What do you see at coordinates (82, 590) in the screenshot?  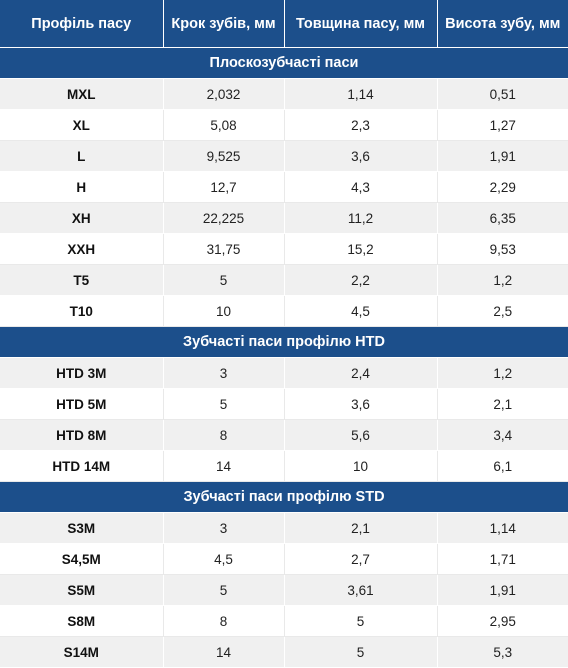 I see `profile-cell: S5M` at bounding box center [82, 590].